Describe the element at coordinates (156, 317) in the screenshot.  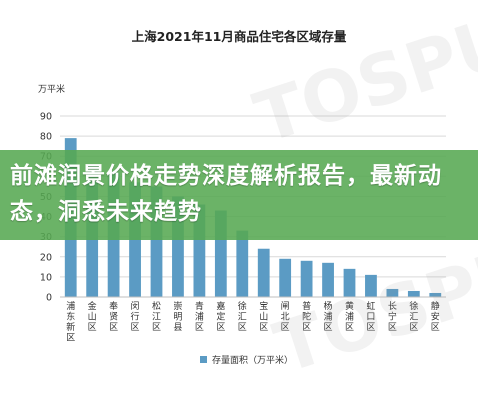
I see `x-tick-label: 江` at that location.